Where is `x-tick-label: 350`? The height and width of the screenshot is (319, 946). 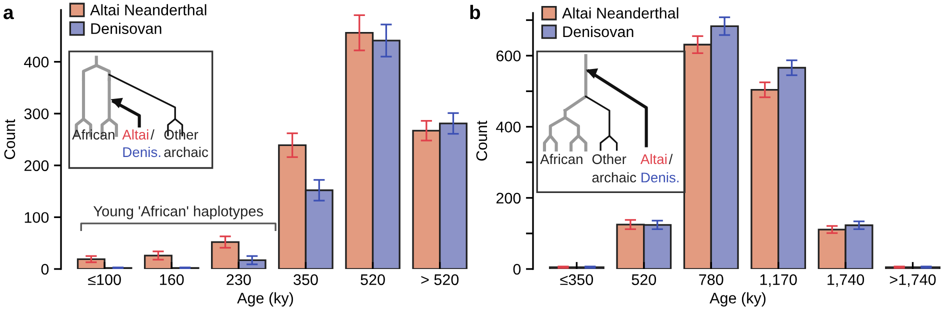 x-tick-label: 350 is located at coordinates (306, 280).